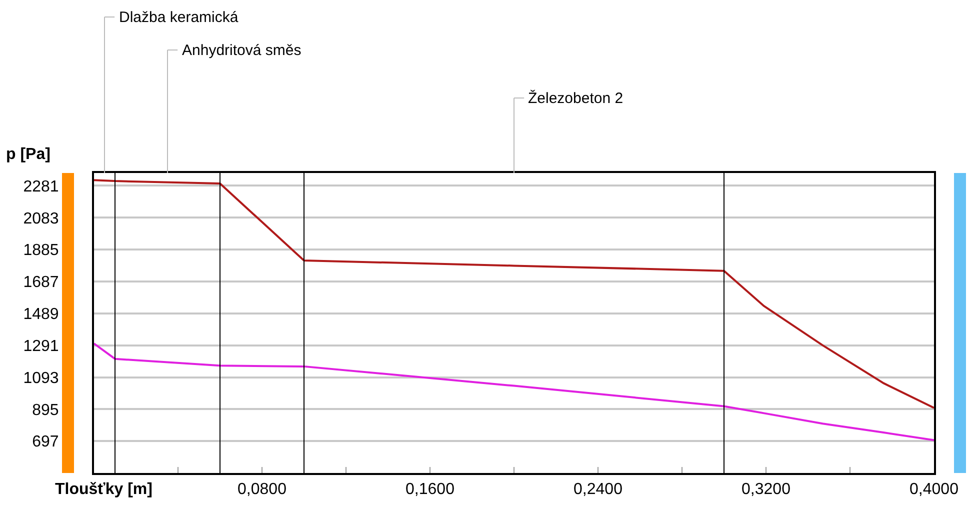 Image resolution: width=972 pixels, height=505 pixels. I want to click on x-tick-label: 0,2400, so click(598, 489).